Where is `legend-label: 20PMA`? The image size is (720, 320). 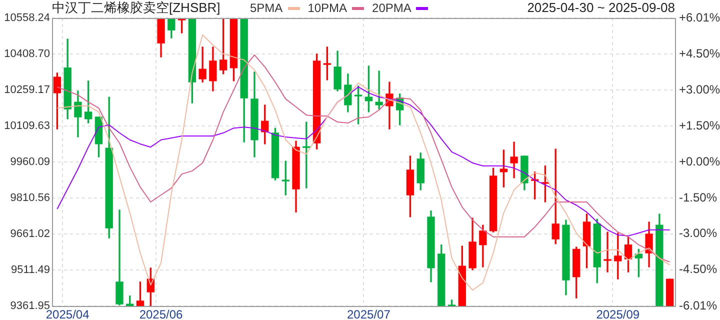 legend-label: 20PMA is located at coordinates (392, 8).